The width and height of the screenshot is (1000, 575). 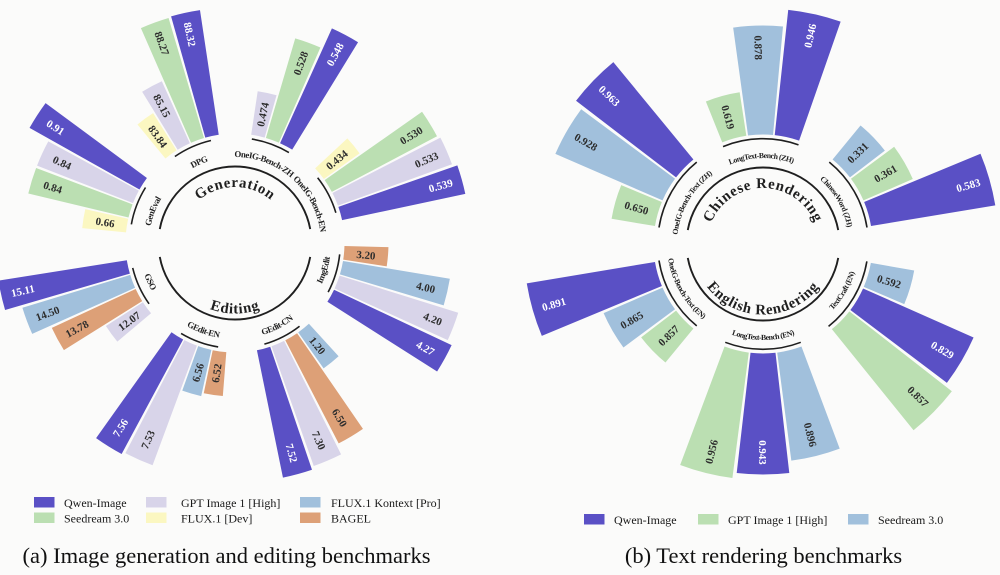 I want to click on svg-text: 0.66, so click(x=105, y=223).